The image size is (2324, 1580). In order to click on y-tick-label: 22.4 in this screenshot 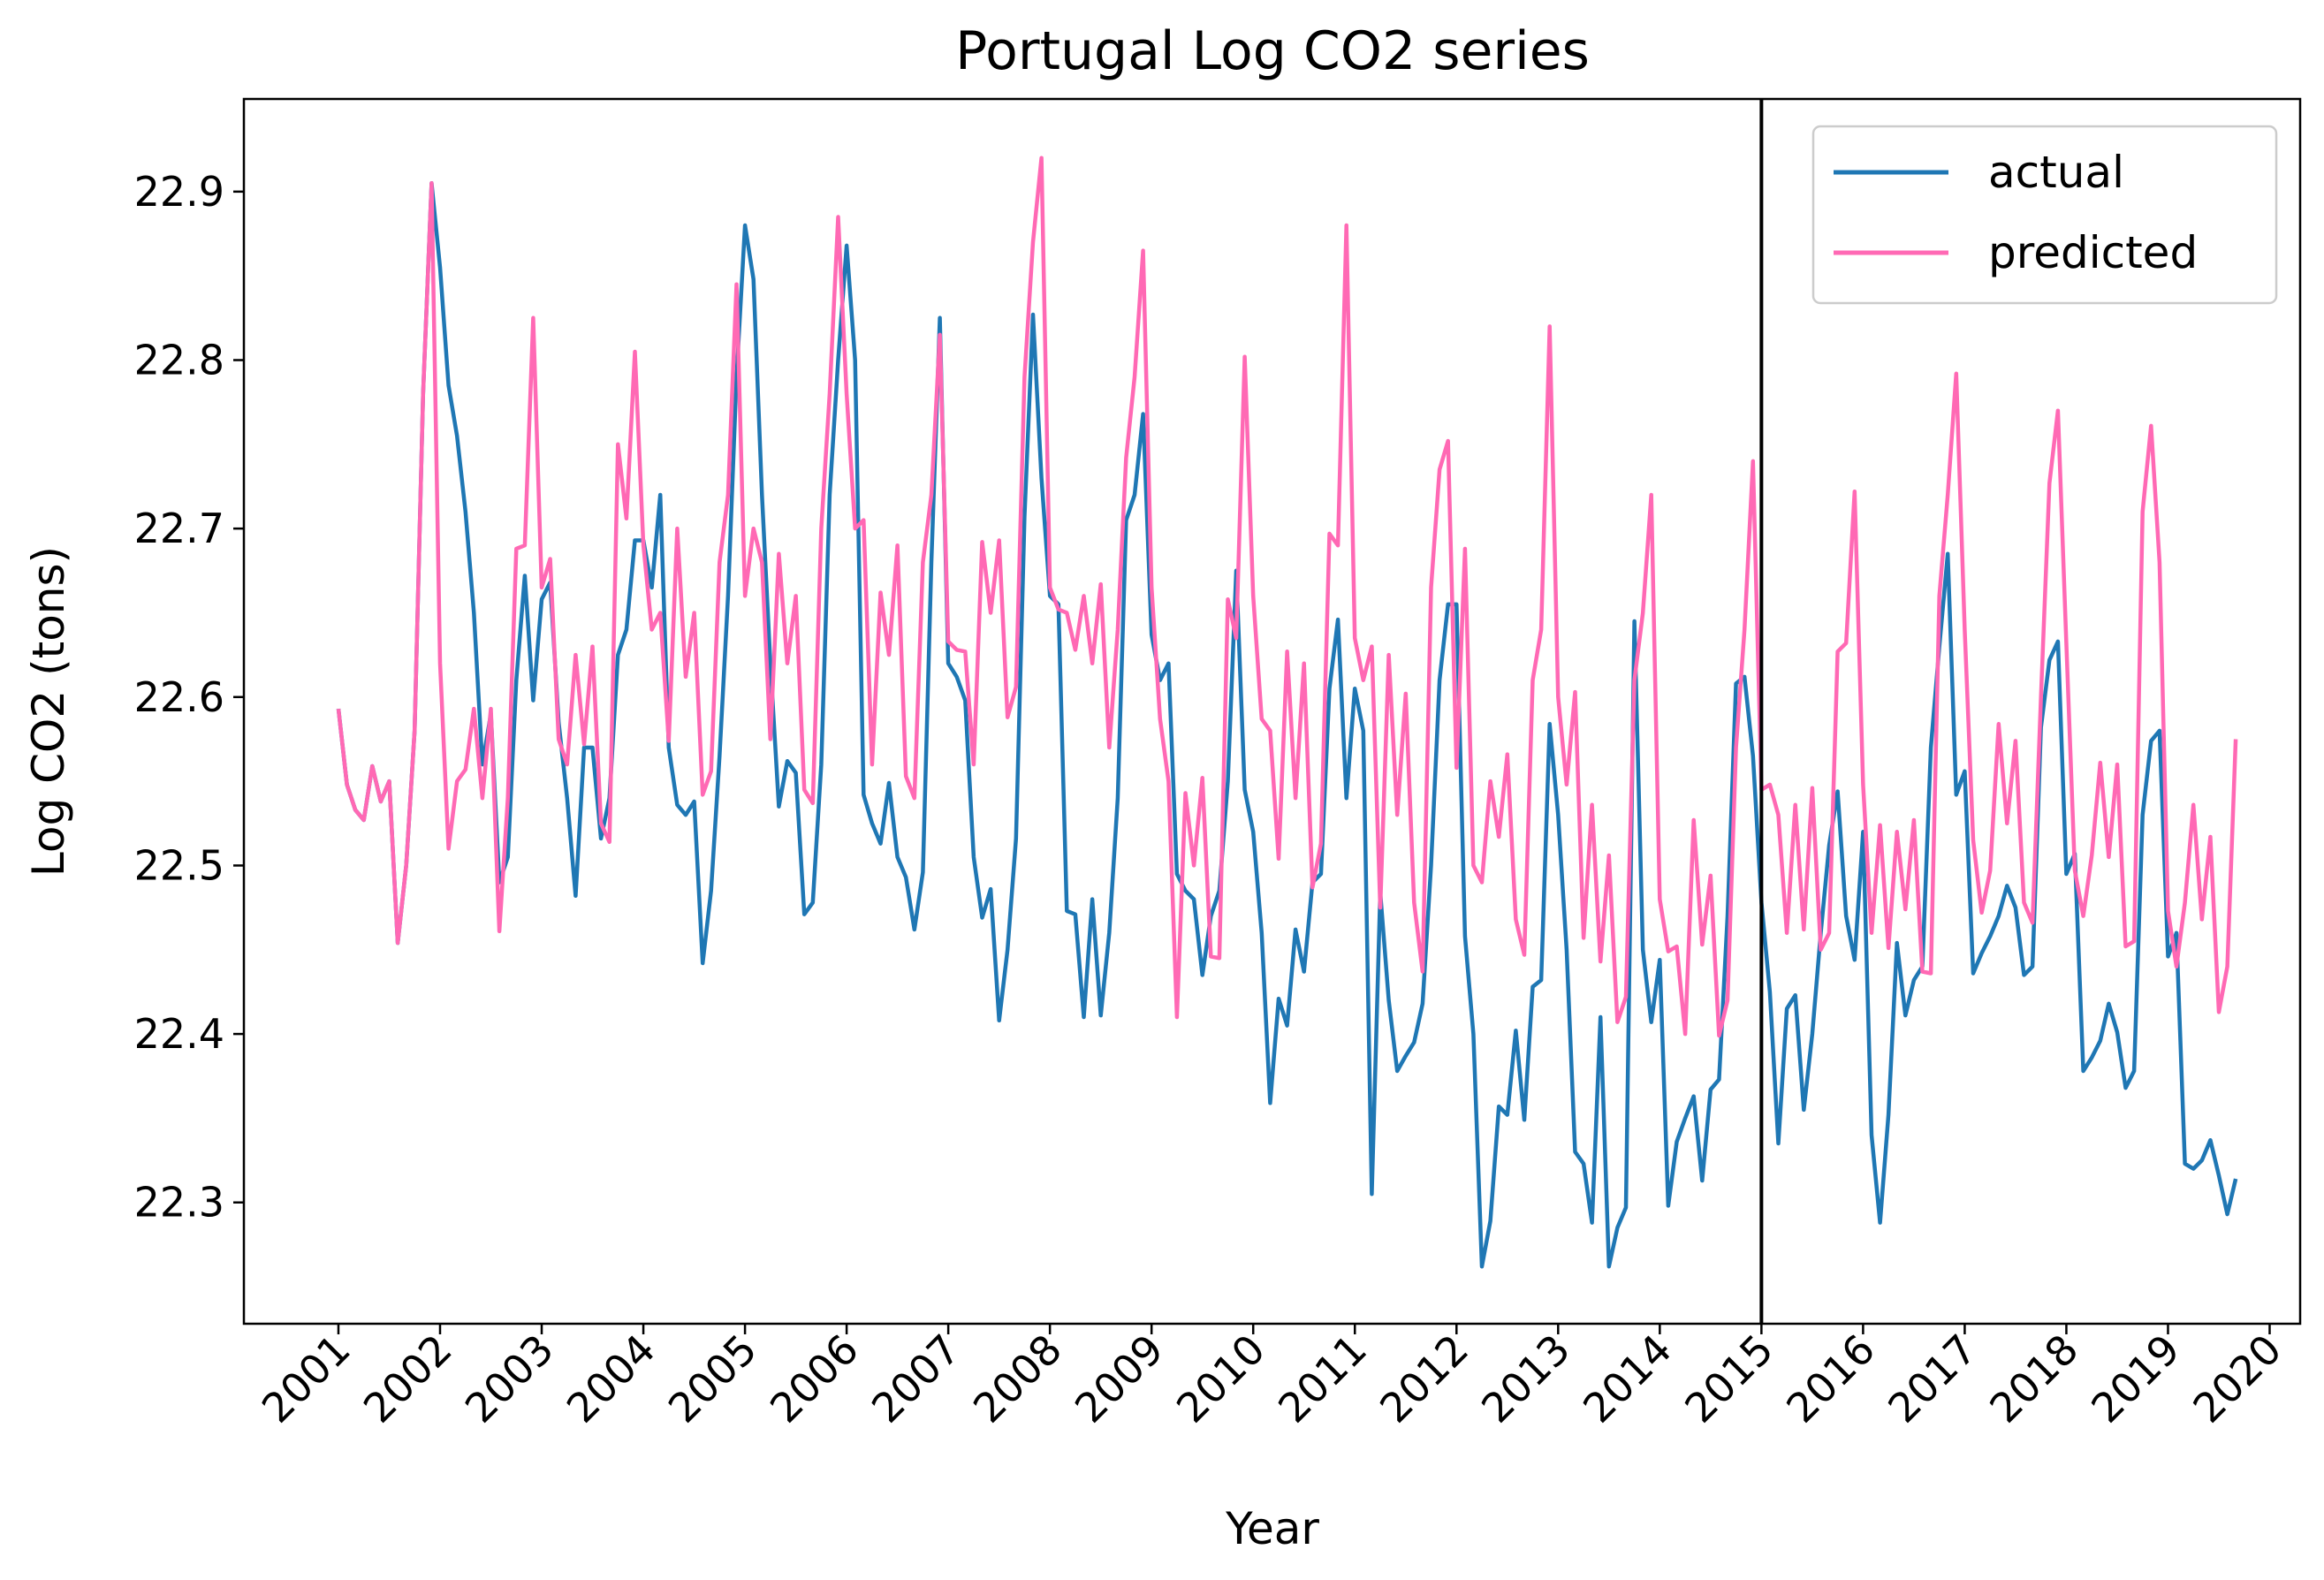, I will do `click(179, 1034)`.